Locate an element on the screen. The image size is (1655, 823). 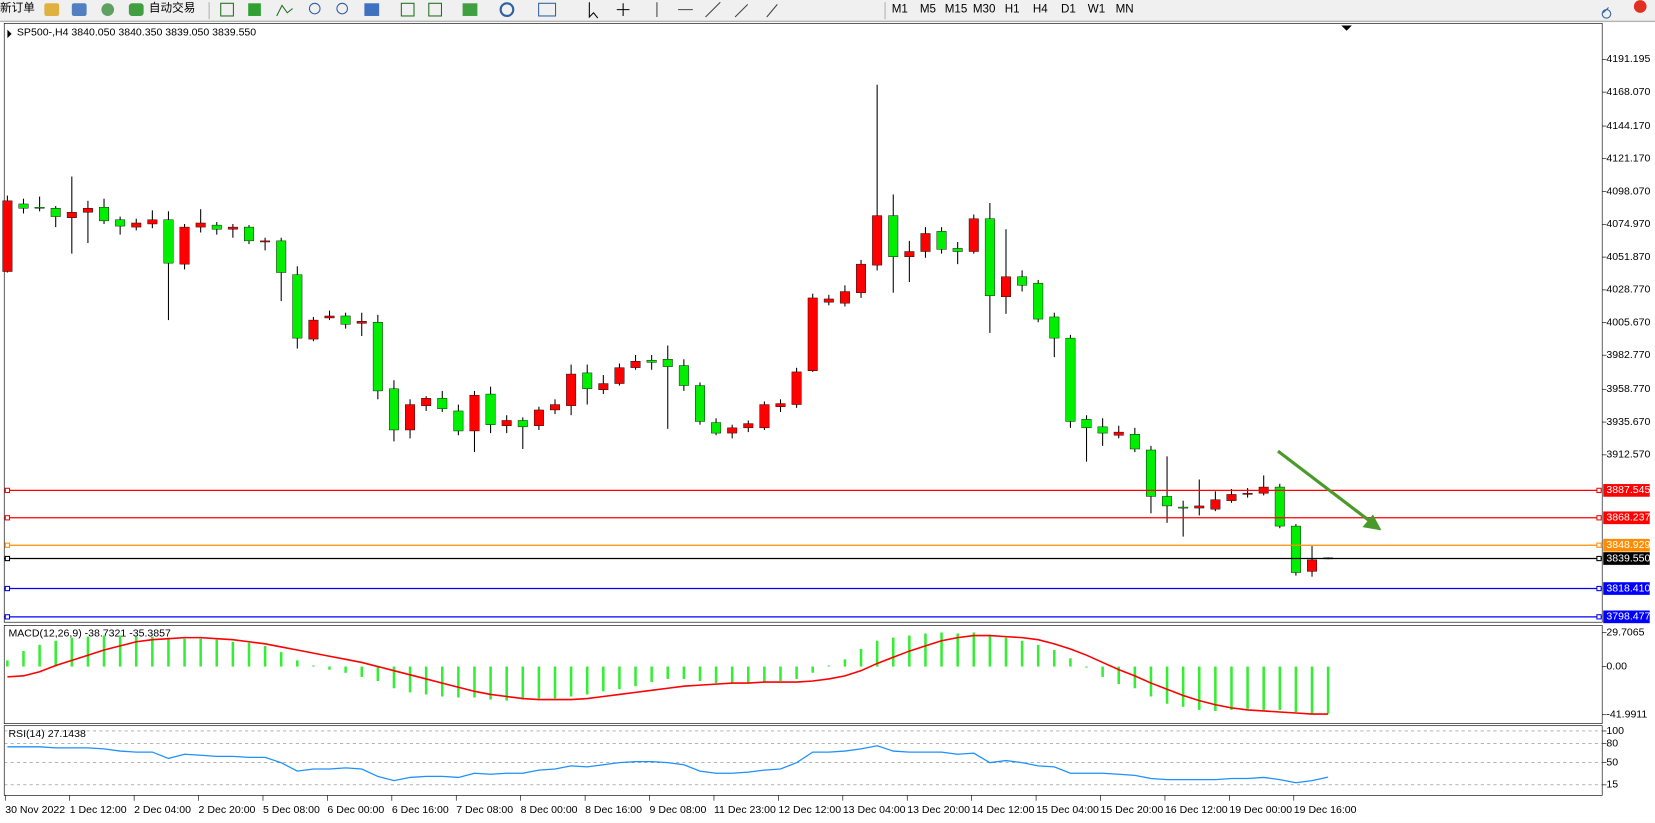
timeframe-button: M1 is located at coordinates (900, 9).